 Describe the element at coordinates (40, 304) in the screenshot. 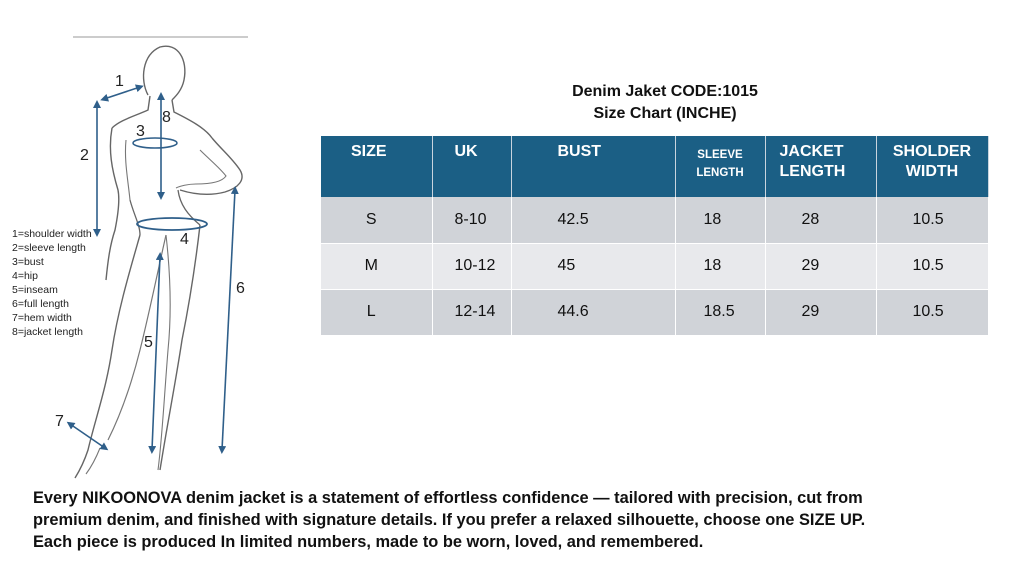

I see `legend-item: 6=full length` at that location.